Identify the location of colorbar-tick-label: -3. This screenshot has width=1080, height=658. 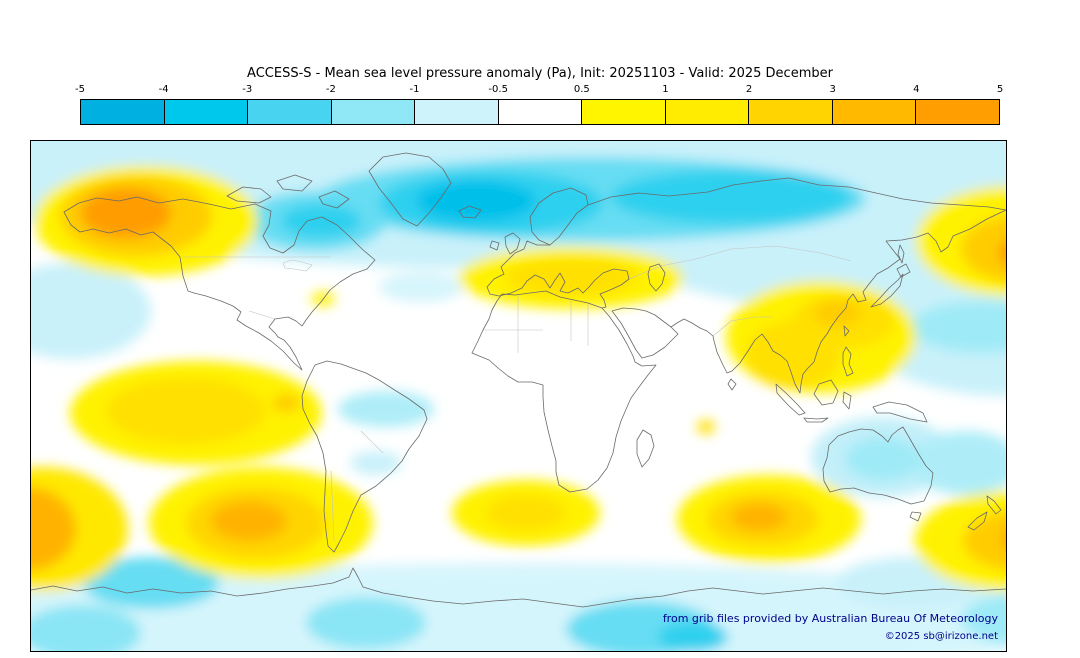
(247, 89).